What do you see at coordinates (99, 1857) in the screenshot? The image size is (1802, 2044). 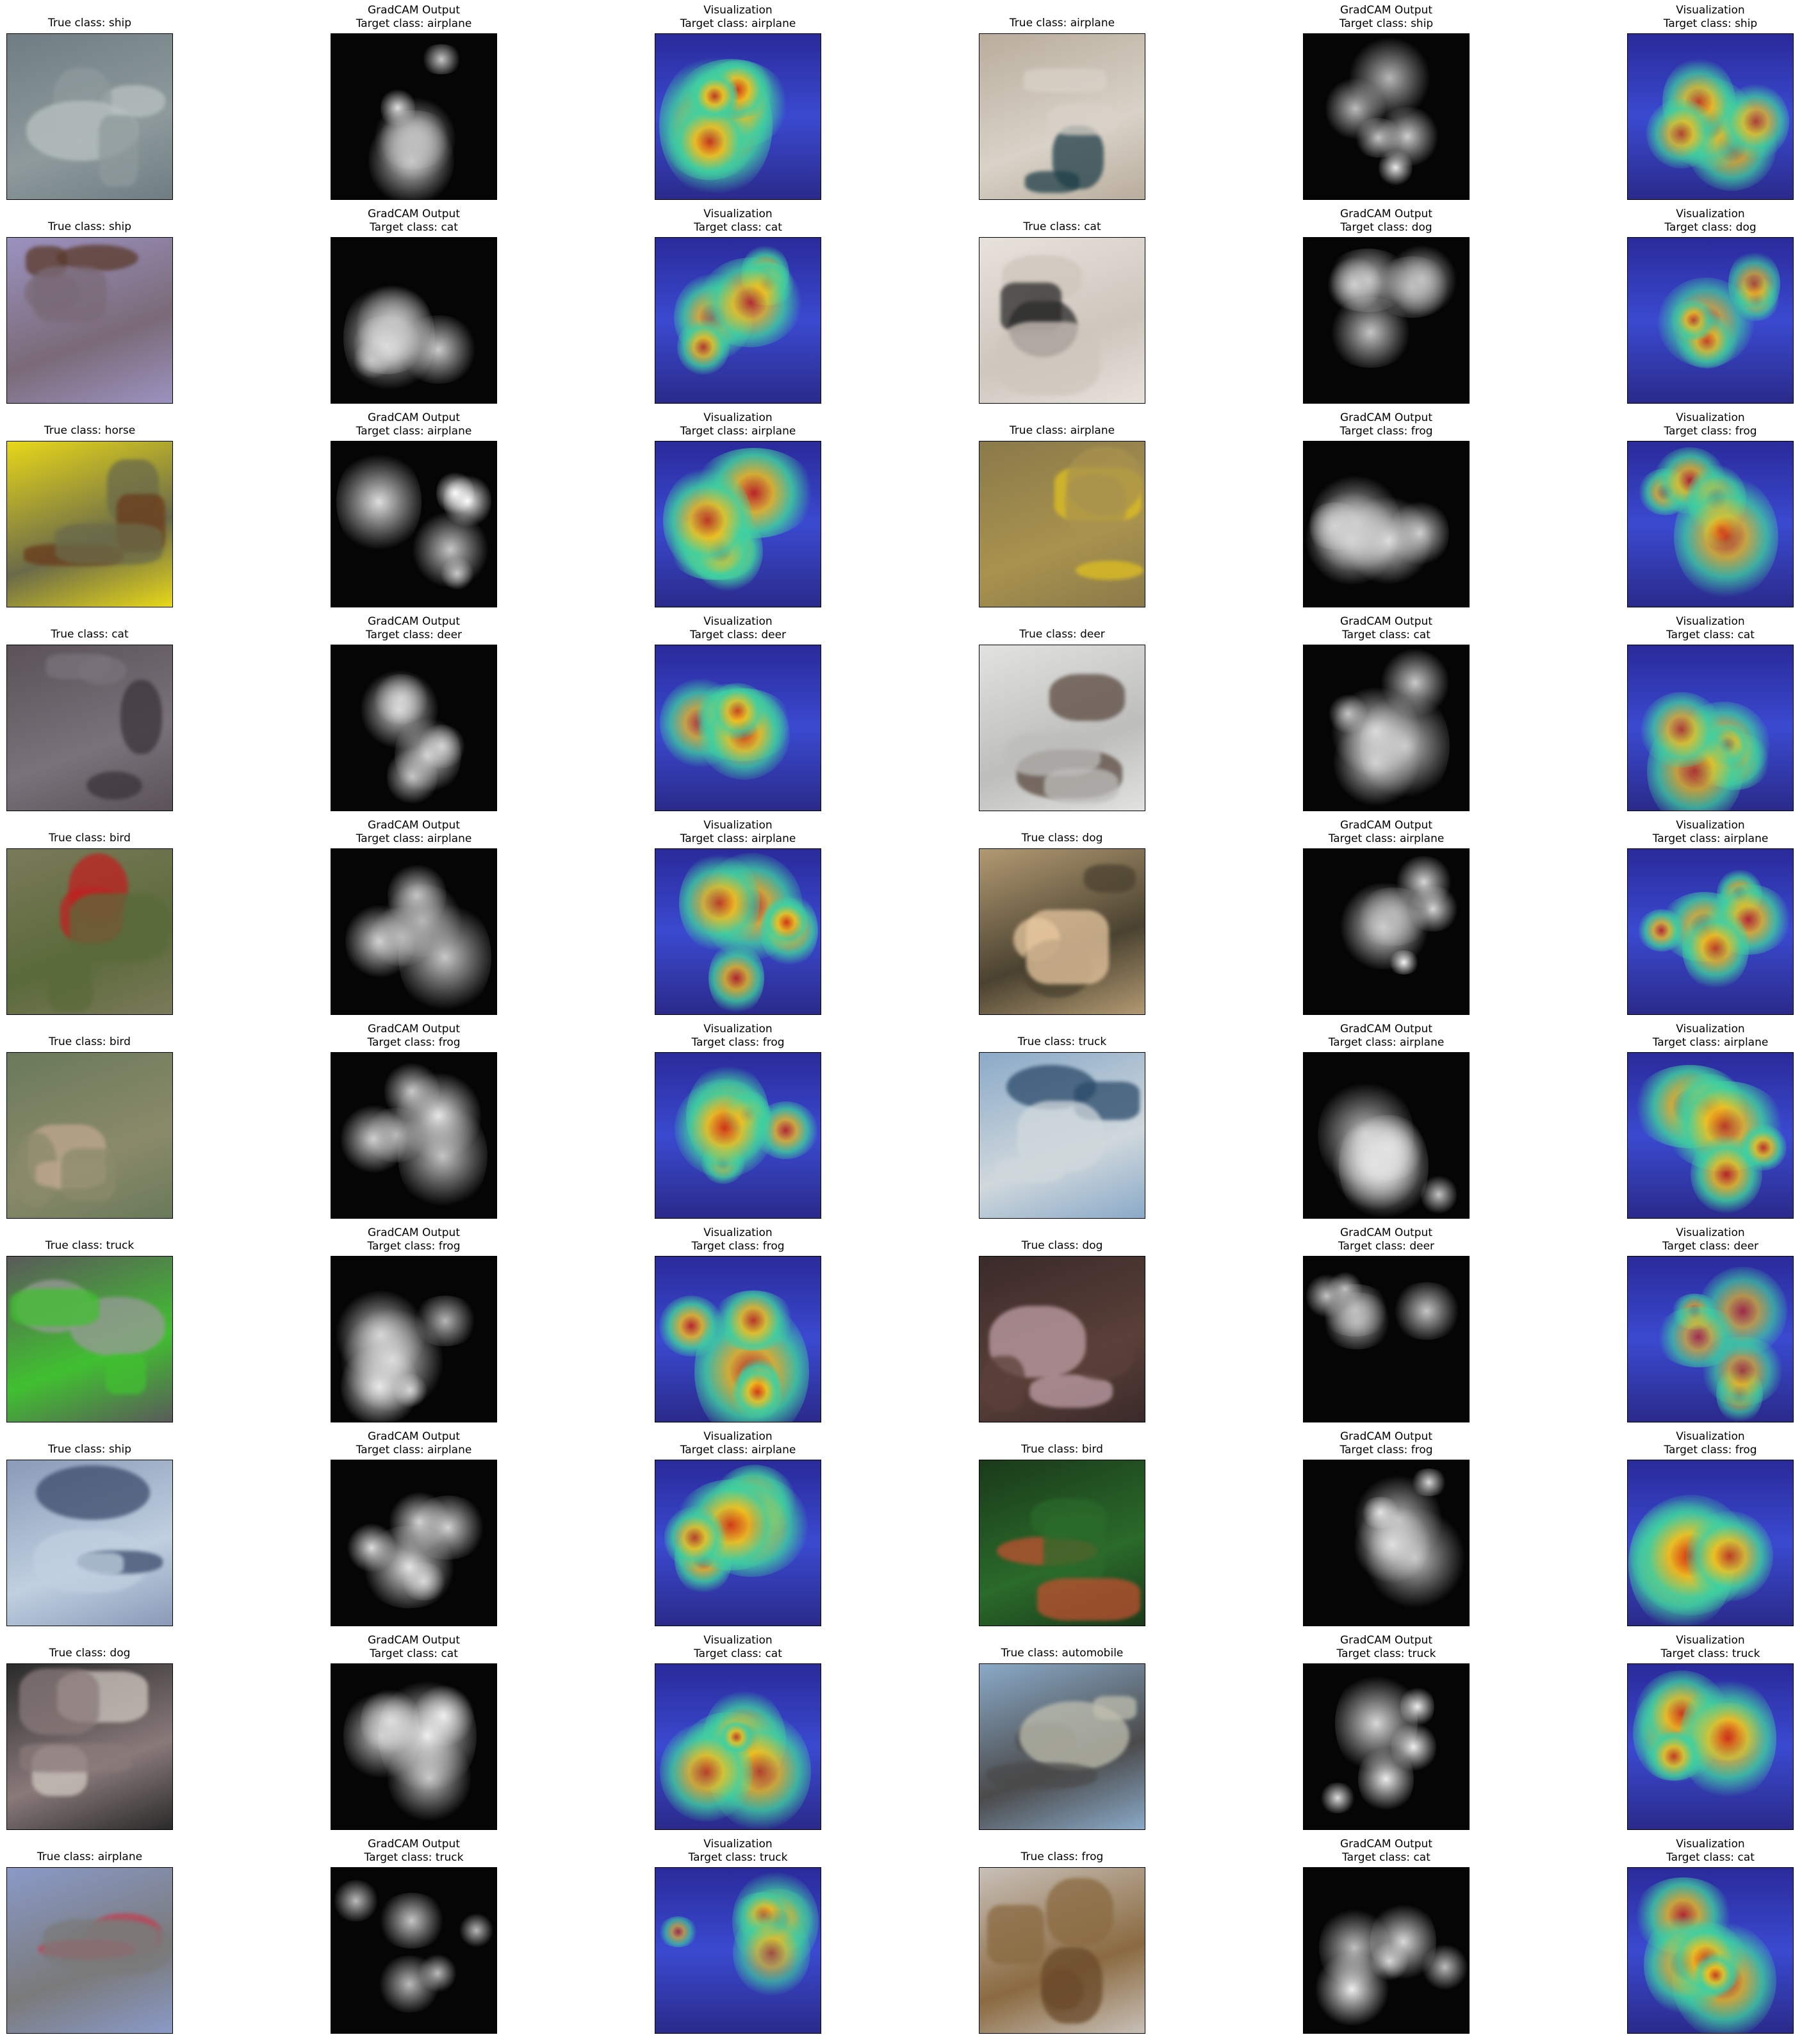 I see `panel-title: True class: airplane` at bounding box center [99, 1857].